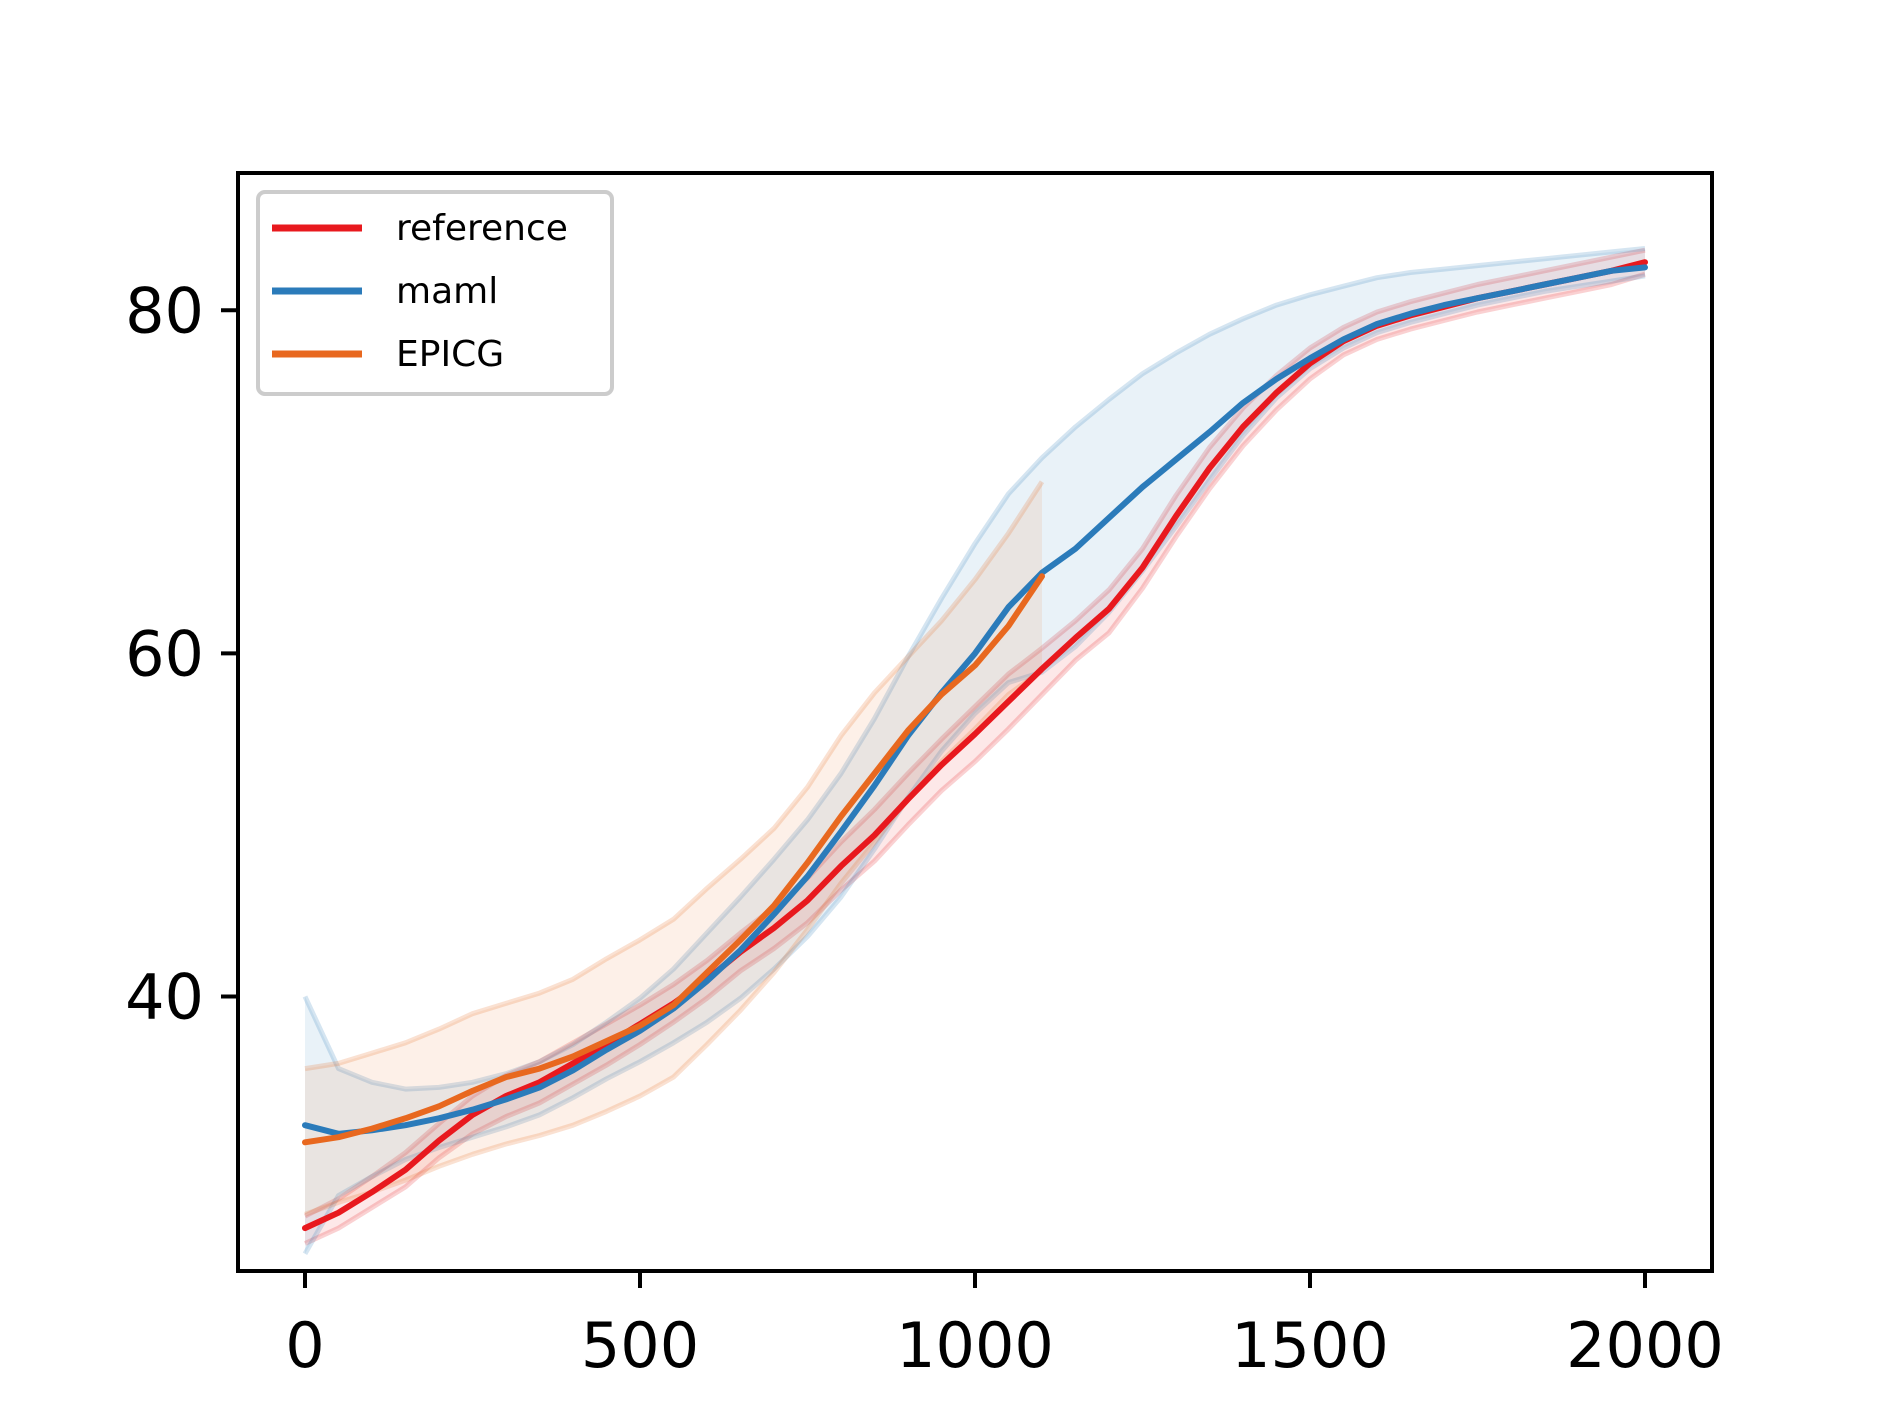 The height and width of the screenshot is (1416, 1884). I want to click on y-tick-label: 60, so click(164, 653).